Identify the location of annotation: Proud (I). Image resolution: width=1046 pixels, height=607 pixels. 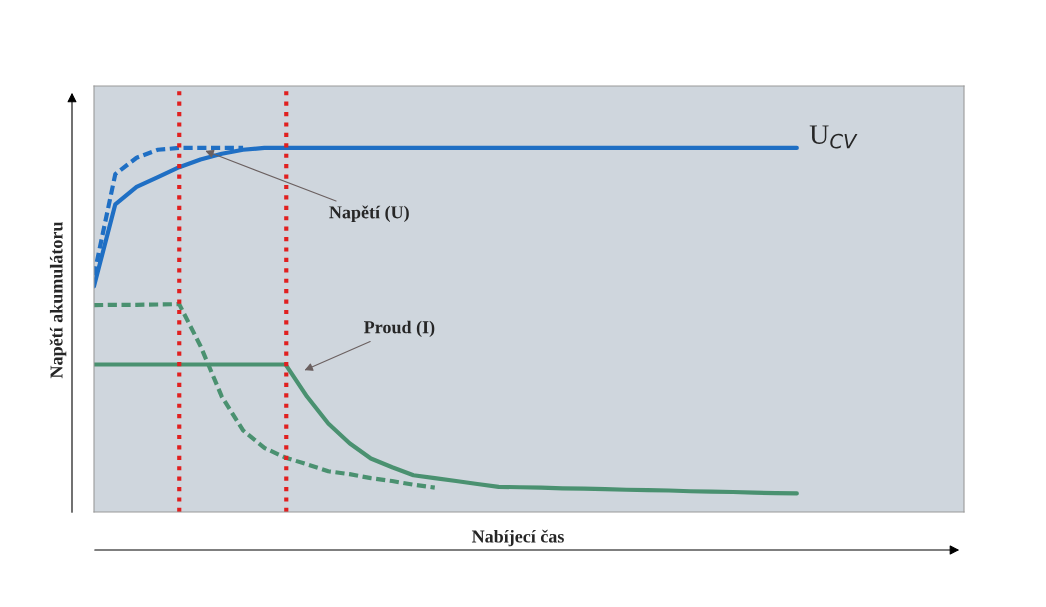
(399, 329).